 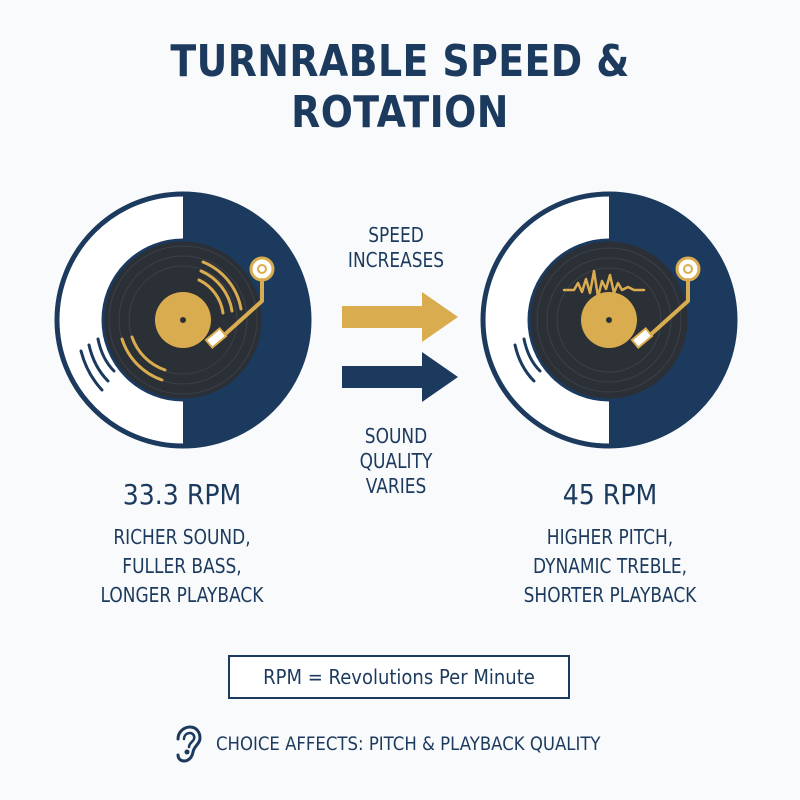 What do you see at coordinates (400, 377) in the screenshot?
I see `navy-right-arrow-icon` at bounding box center [400, 377].